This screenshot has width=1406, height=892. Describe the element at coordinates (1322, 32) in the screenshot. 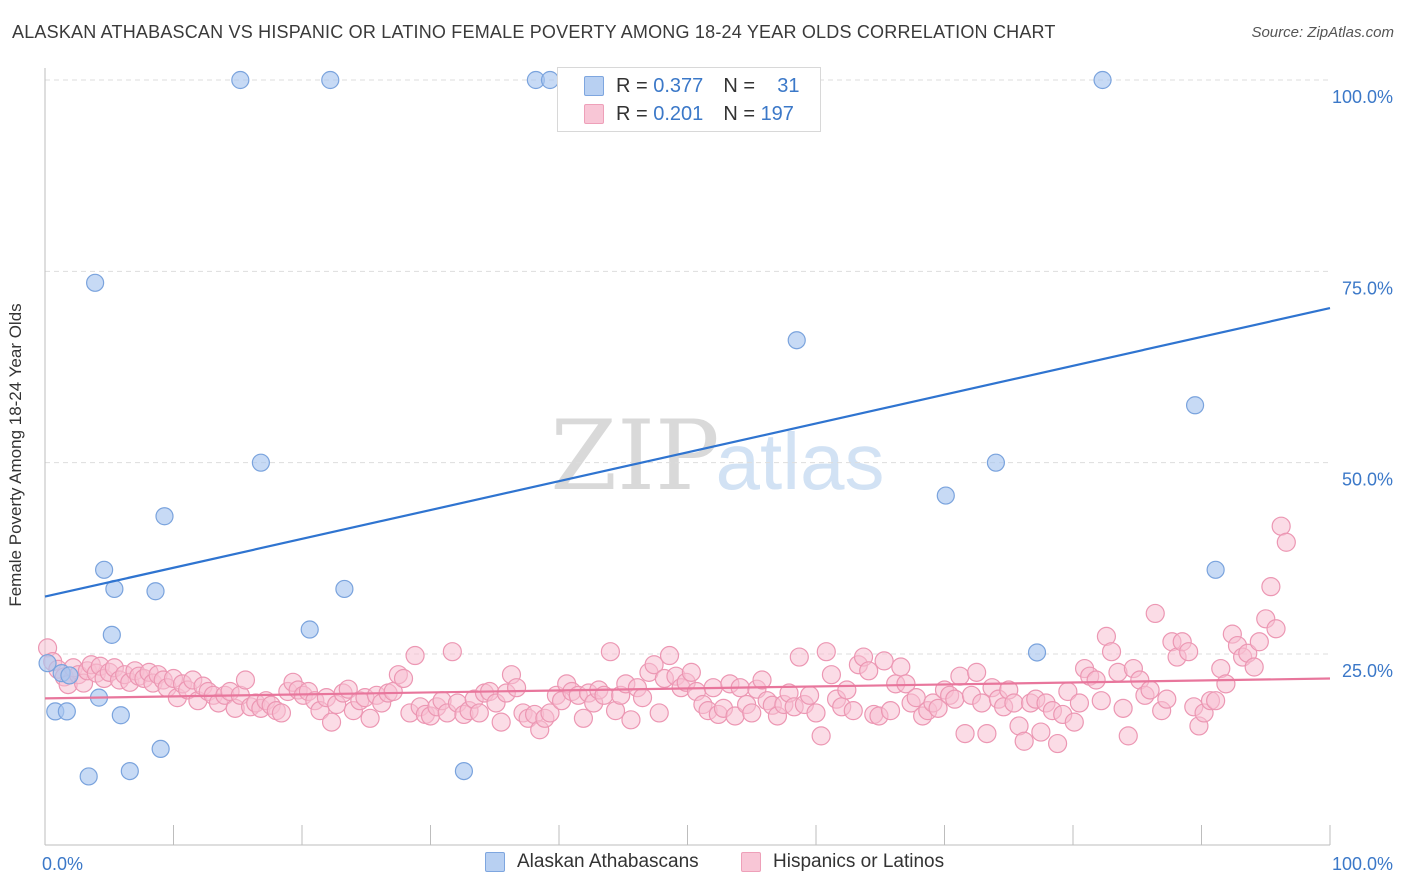

I see `source-label: Source: ZipAtlas.com` at that location.